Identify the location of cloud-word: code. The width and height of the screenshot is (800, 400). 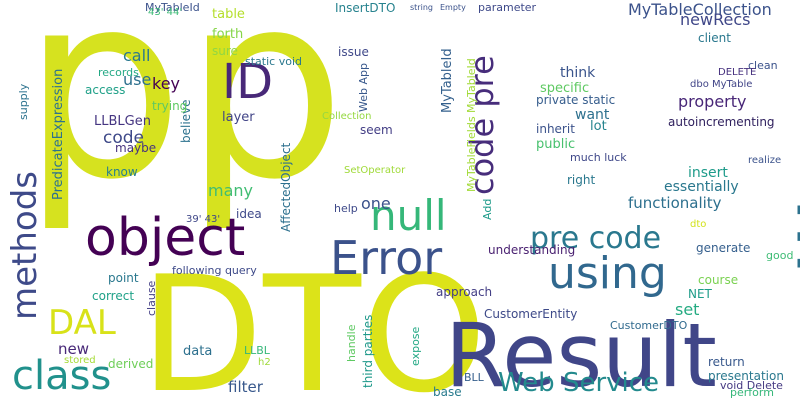
(123, 138).